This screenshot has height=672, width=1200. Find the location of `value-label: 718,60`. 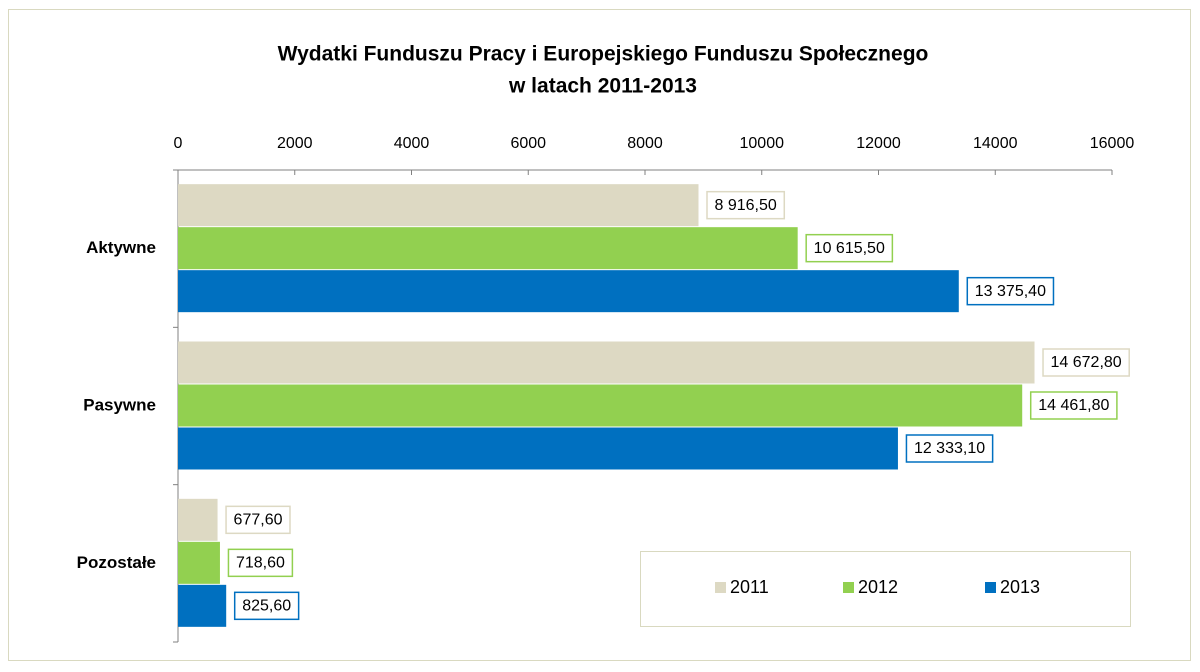

value-label: 718,60 is located at coordinates (260, 563).